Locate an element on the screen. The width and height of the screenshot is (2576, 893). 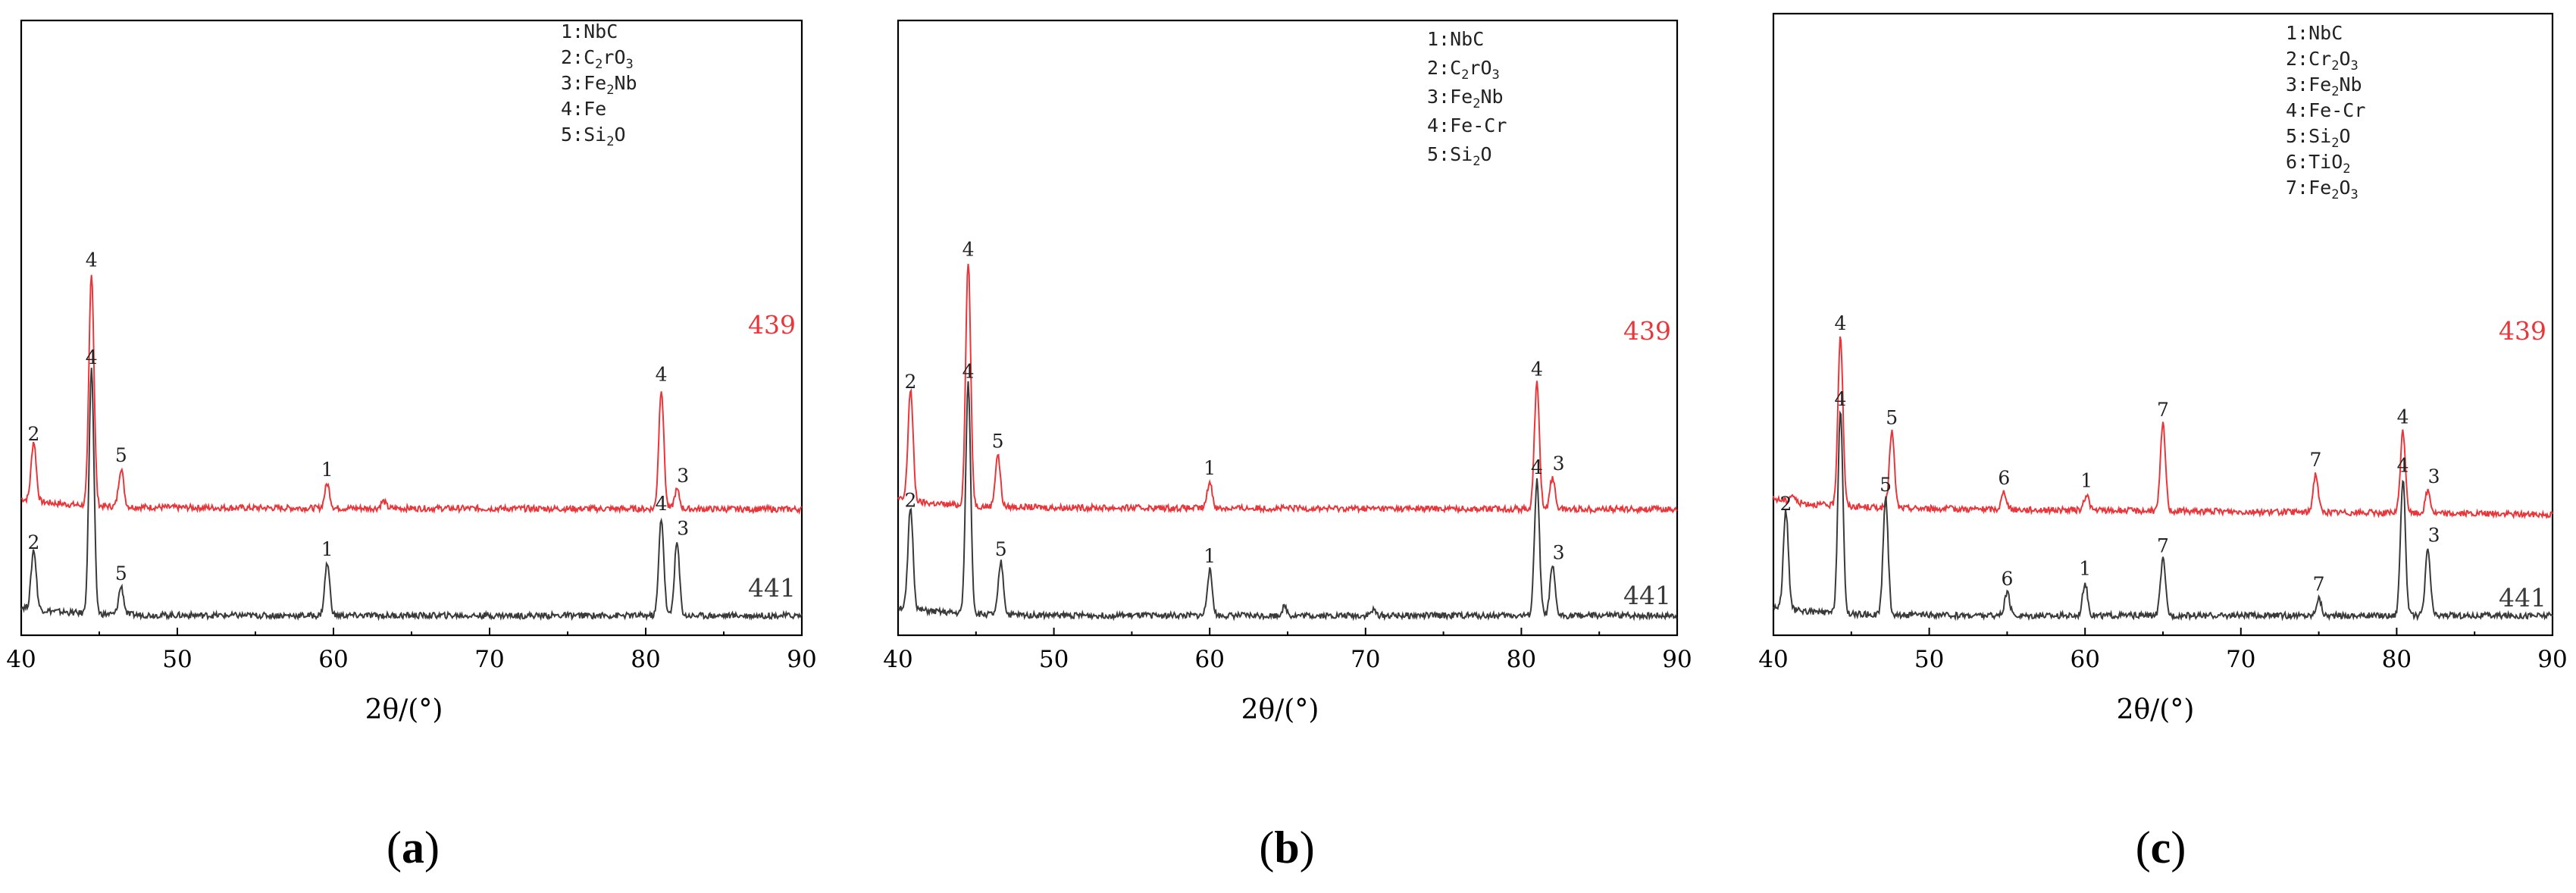
subfigure-label-c: (c) is located at coordinates (2161, 847).